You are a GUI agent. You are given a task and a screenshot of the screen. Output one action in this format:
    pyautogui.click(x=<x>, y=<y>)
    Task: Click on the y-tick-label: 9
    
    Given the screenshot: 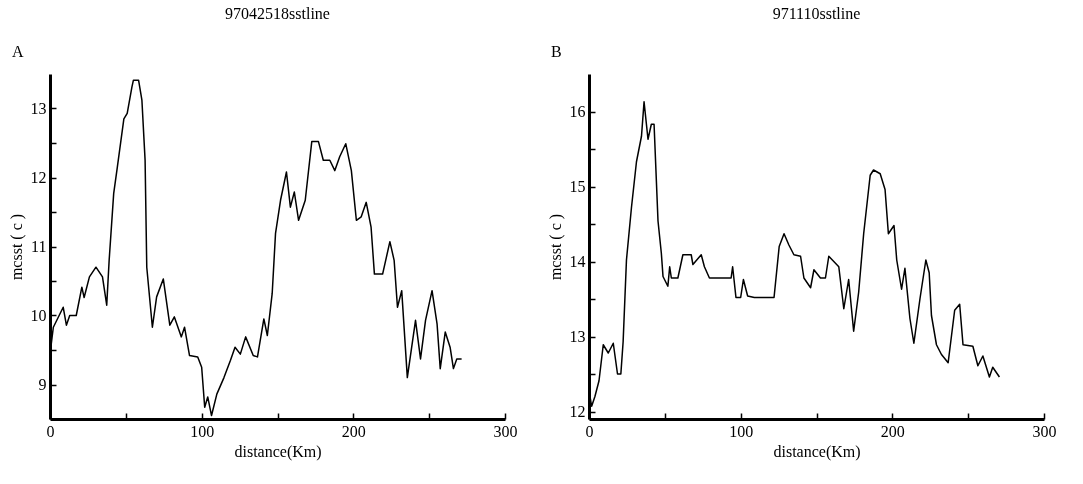 What is the action you would take?
    pyautogui.click(x=42, y=384)
    